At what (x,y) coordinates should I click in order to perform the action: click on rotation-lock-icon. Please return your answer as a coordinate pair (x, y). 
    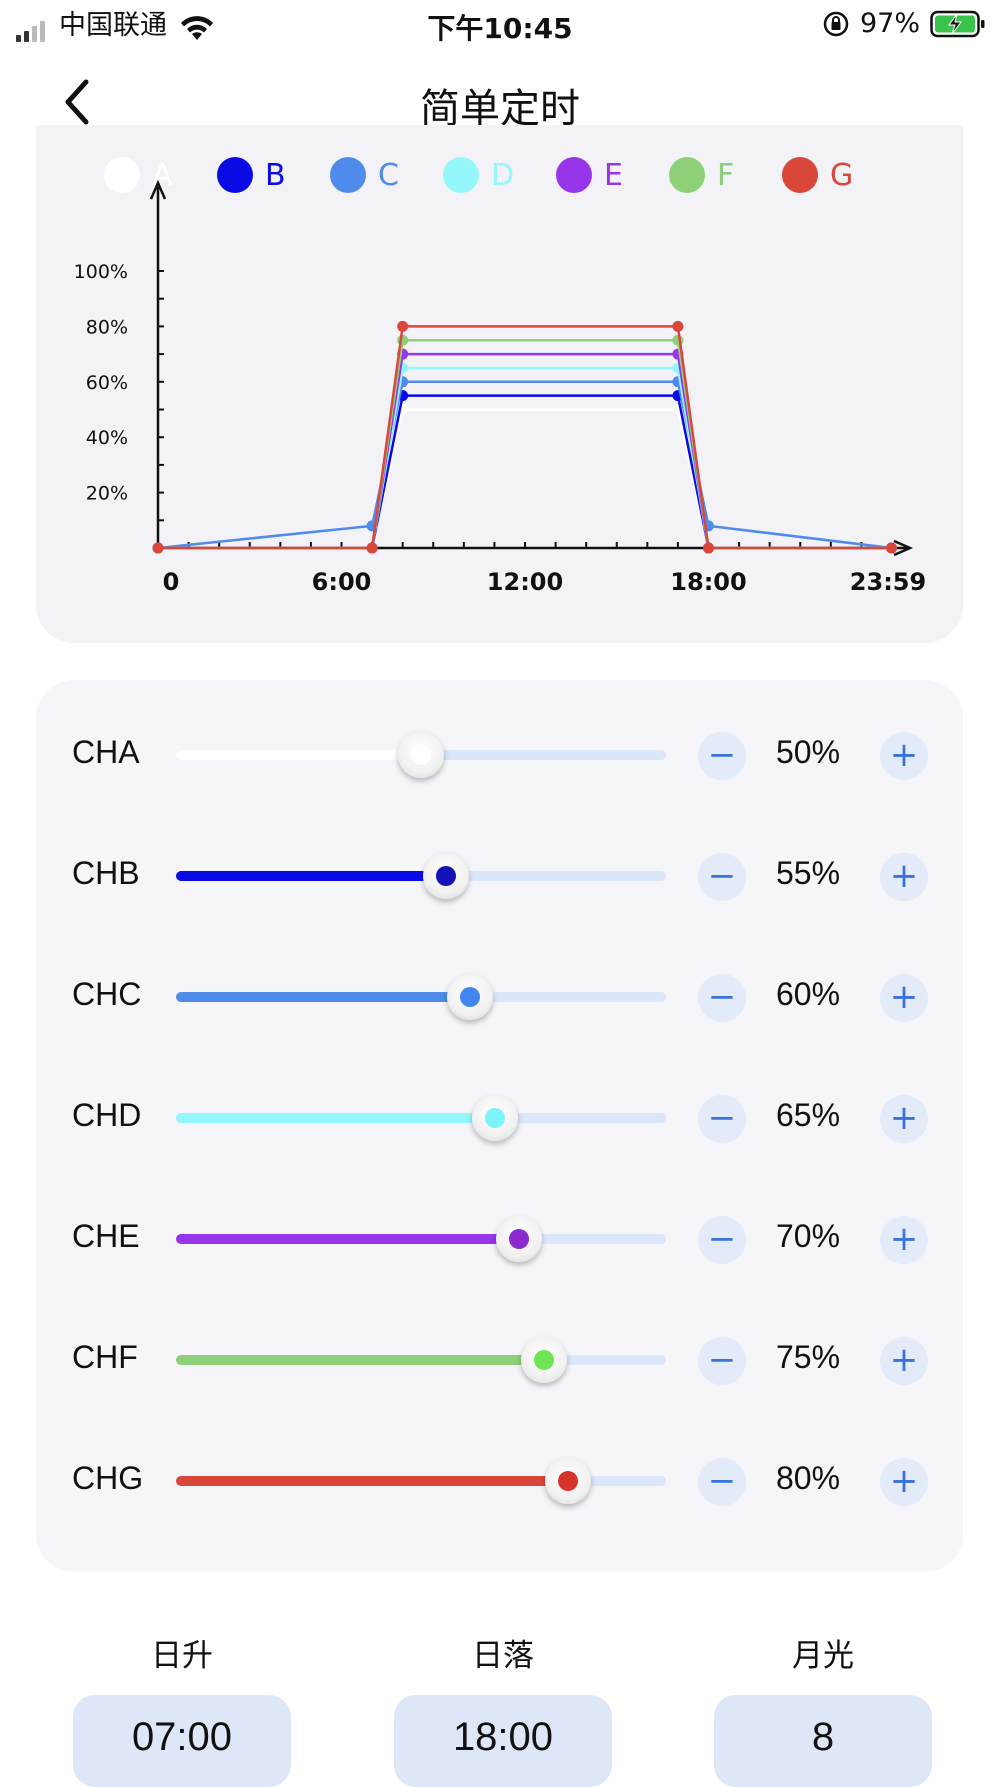
    Looking at the image, I should click on (836, 23).